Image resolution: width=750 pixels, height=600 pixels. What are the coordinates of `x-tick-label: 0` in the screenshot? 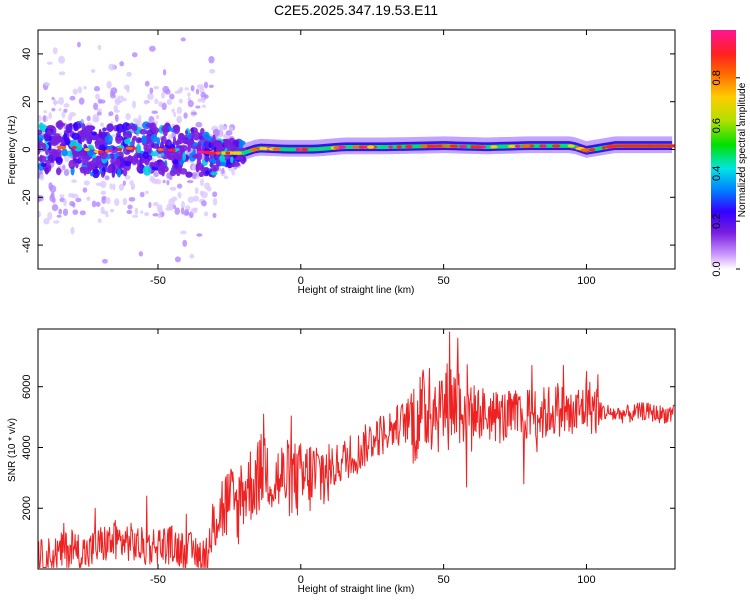 It's located at (301, 281).